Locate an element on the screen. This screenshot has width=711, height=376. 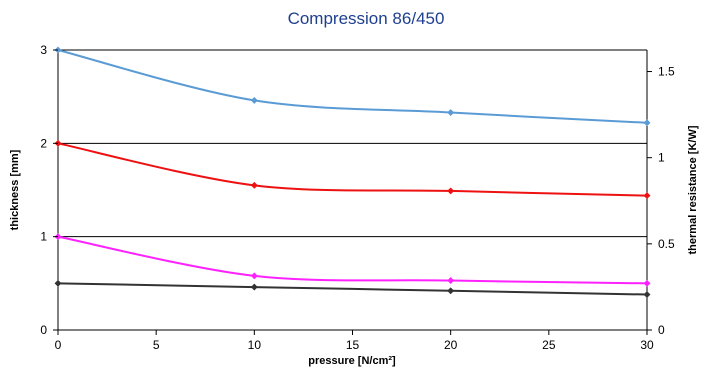
x-tick-label-25: 25 is located at coordinates (549, 345).